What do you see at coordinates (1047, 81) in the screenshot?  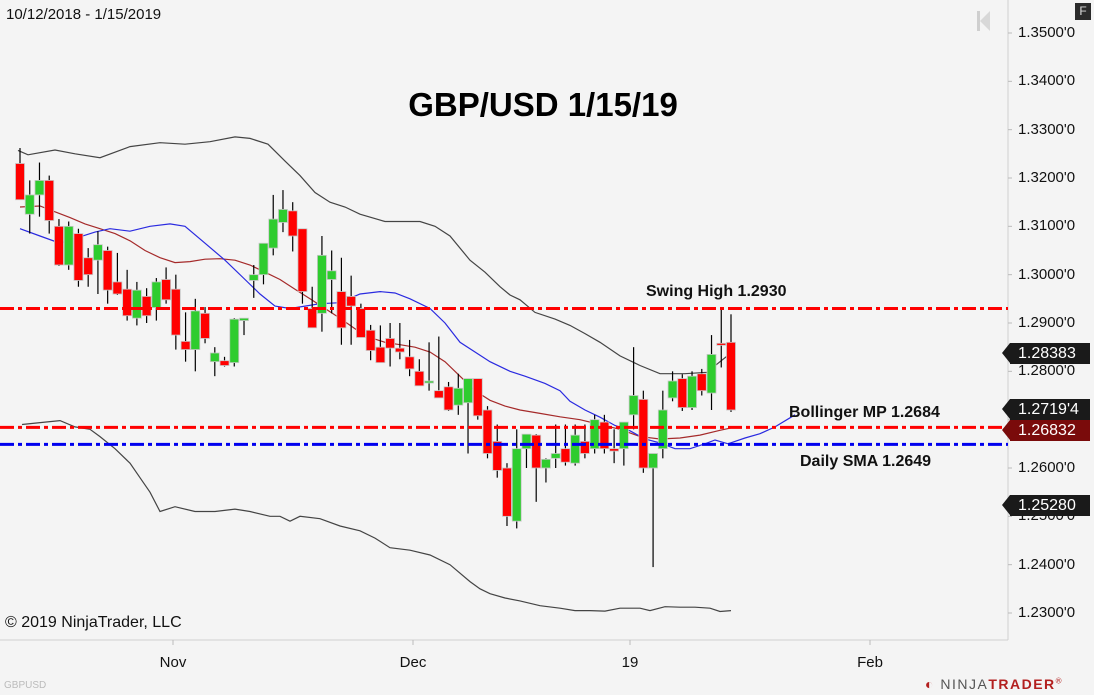 I see `y-tick-label: 1.3400'0` at bounding box center [1047, 81].